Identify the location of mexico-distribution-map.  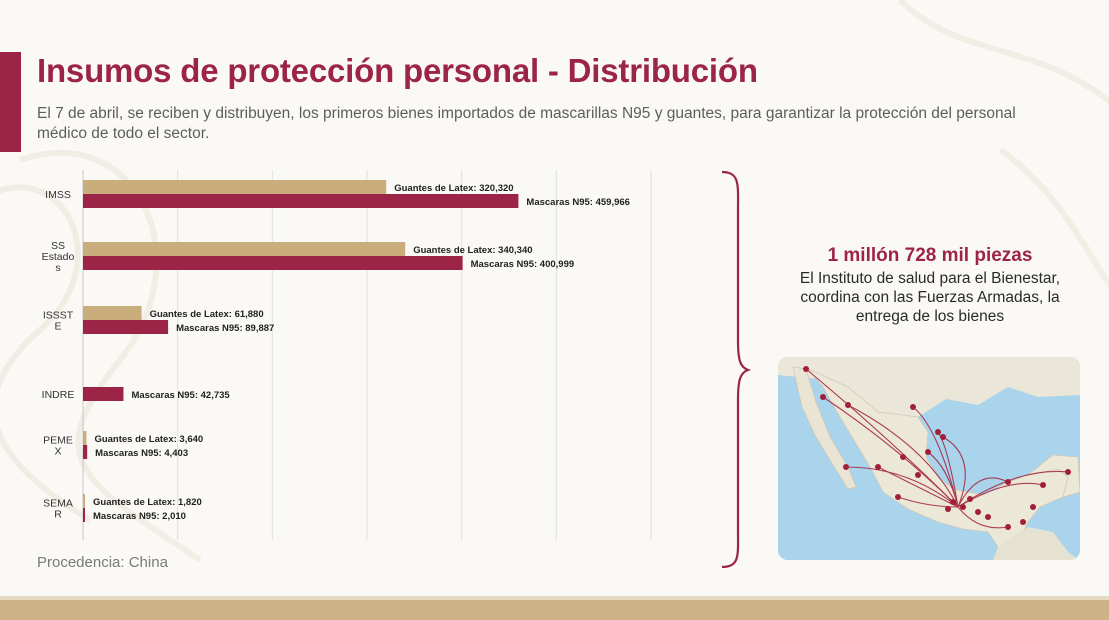
(929, 458).